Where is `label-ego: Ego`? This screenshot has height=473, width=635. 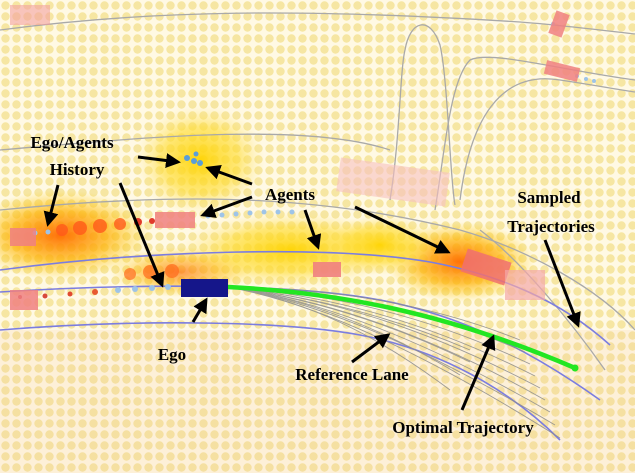
label-ego: Ego is located at coordinates (172, 354).